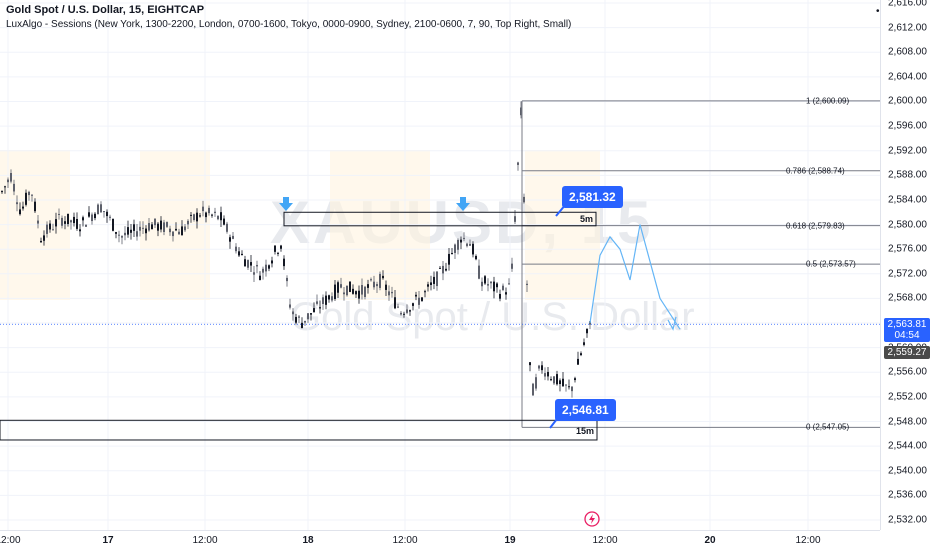 This screenshot has height=551, width=932. Describe the element at coordinates (907, 77) in the screenshot. I see `price-tick-label: 2,604.00` at that location.